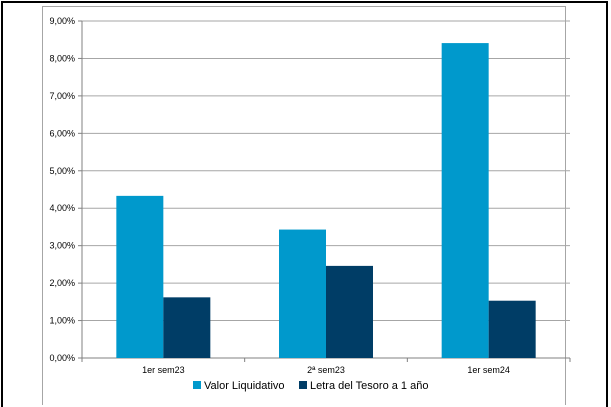 The width and height of the screenshot is (611, 407). I want to click on y-tick-label: 7,00%, so click(62, 96).